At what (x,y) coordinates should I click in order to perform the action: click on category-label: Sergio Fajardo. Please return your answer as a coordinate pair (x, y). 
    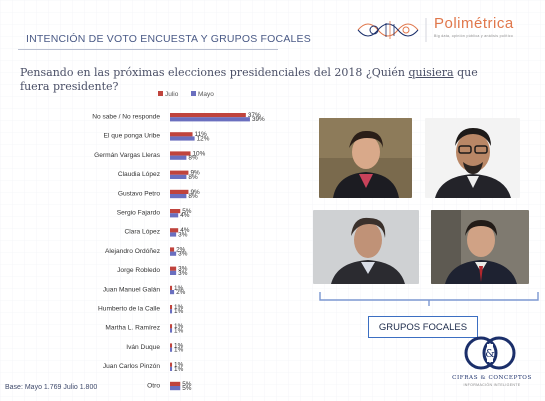
    Looking at the image, I should click on (139, 213).